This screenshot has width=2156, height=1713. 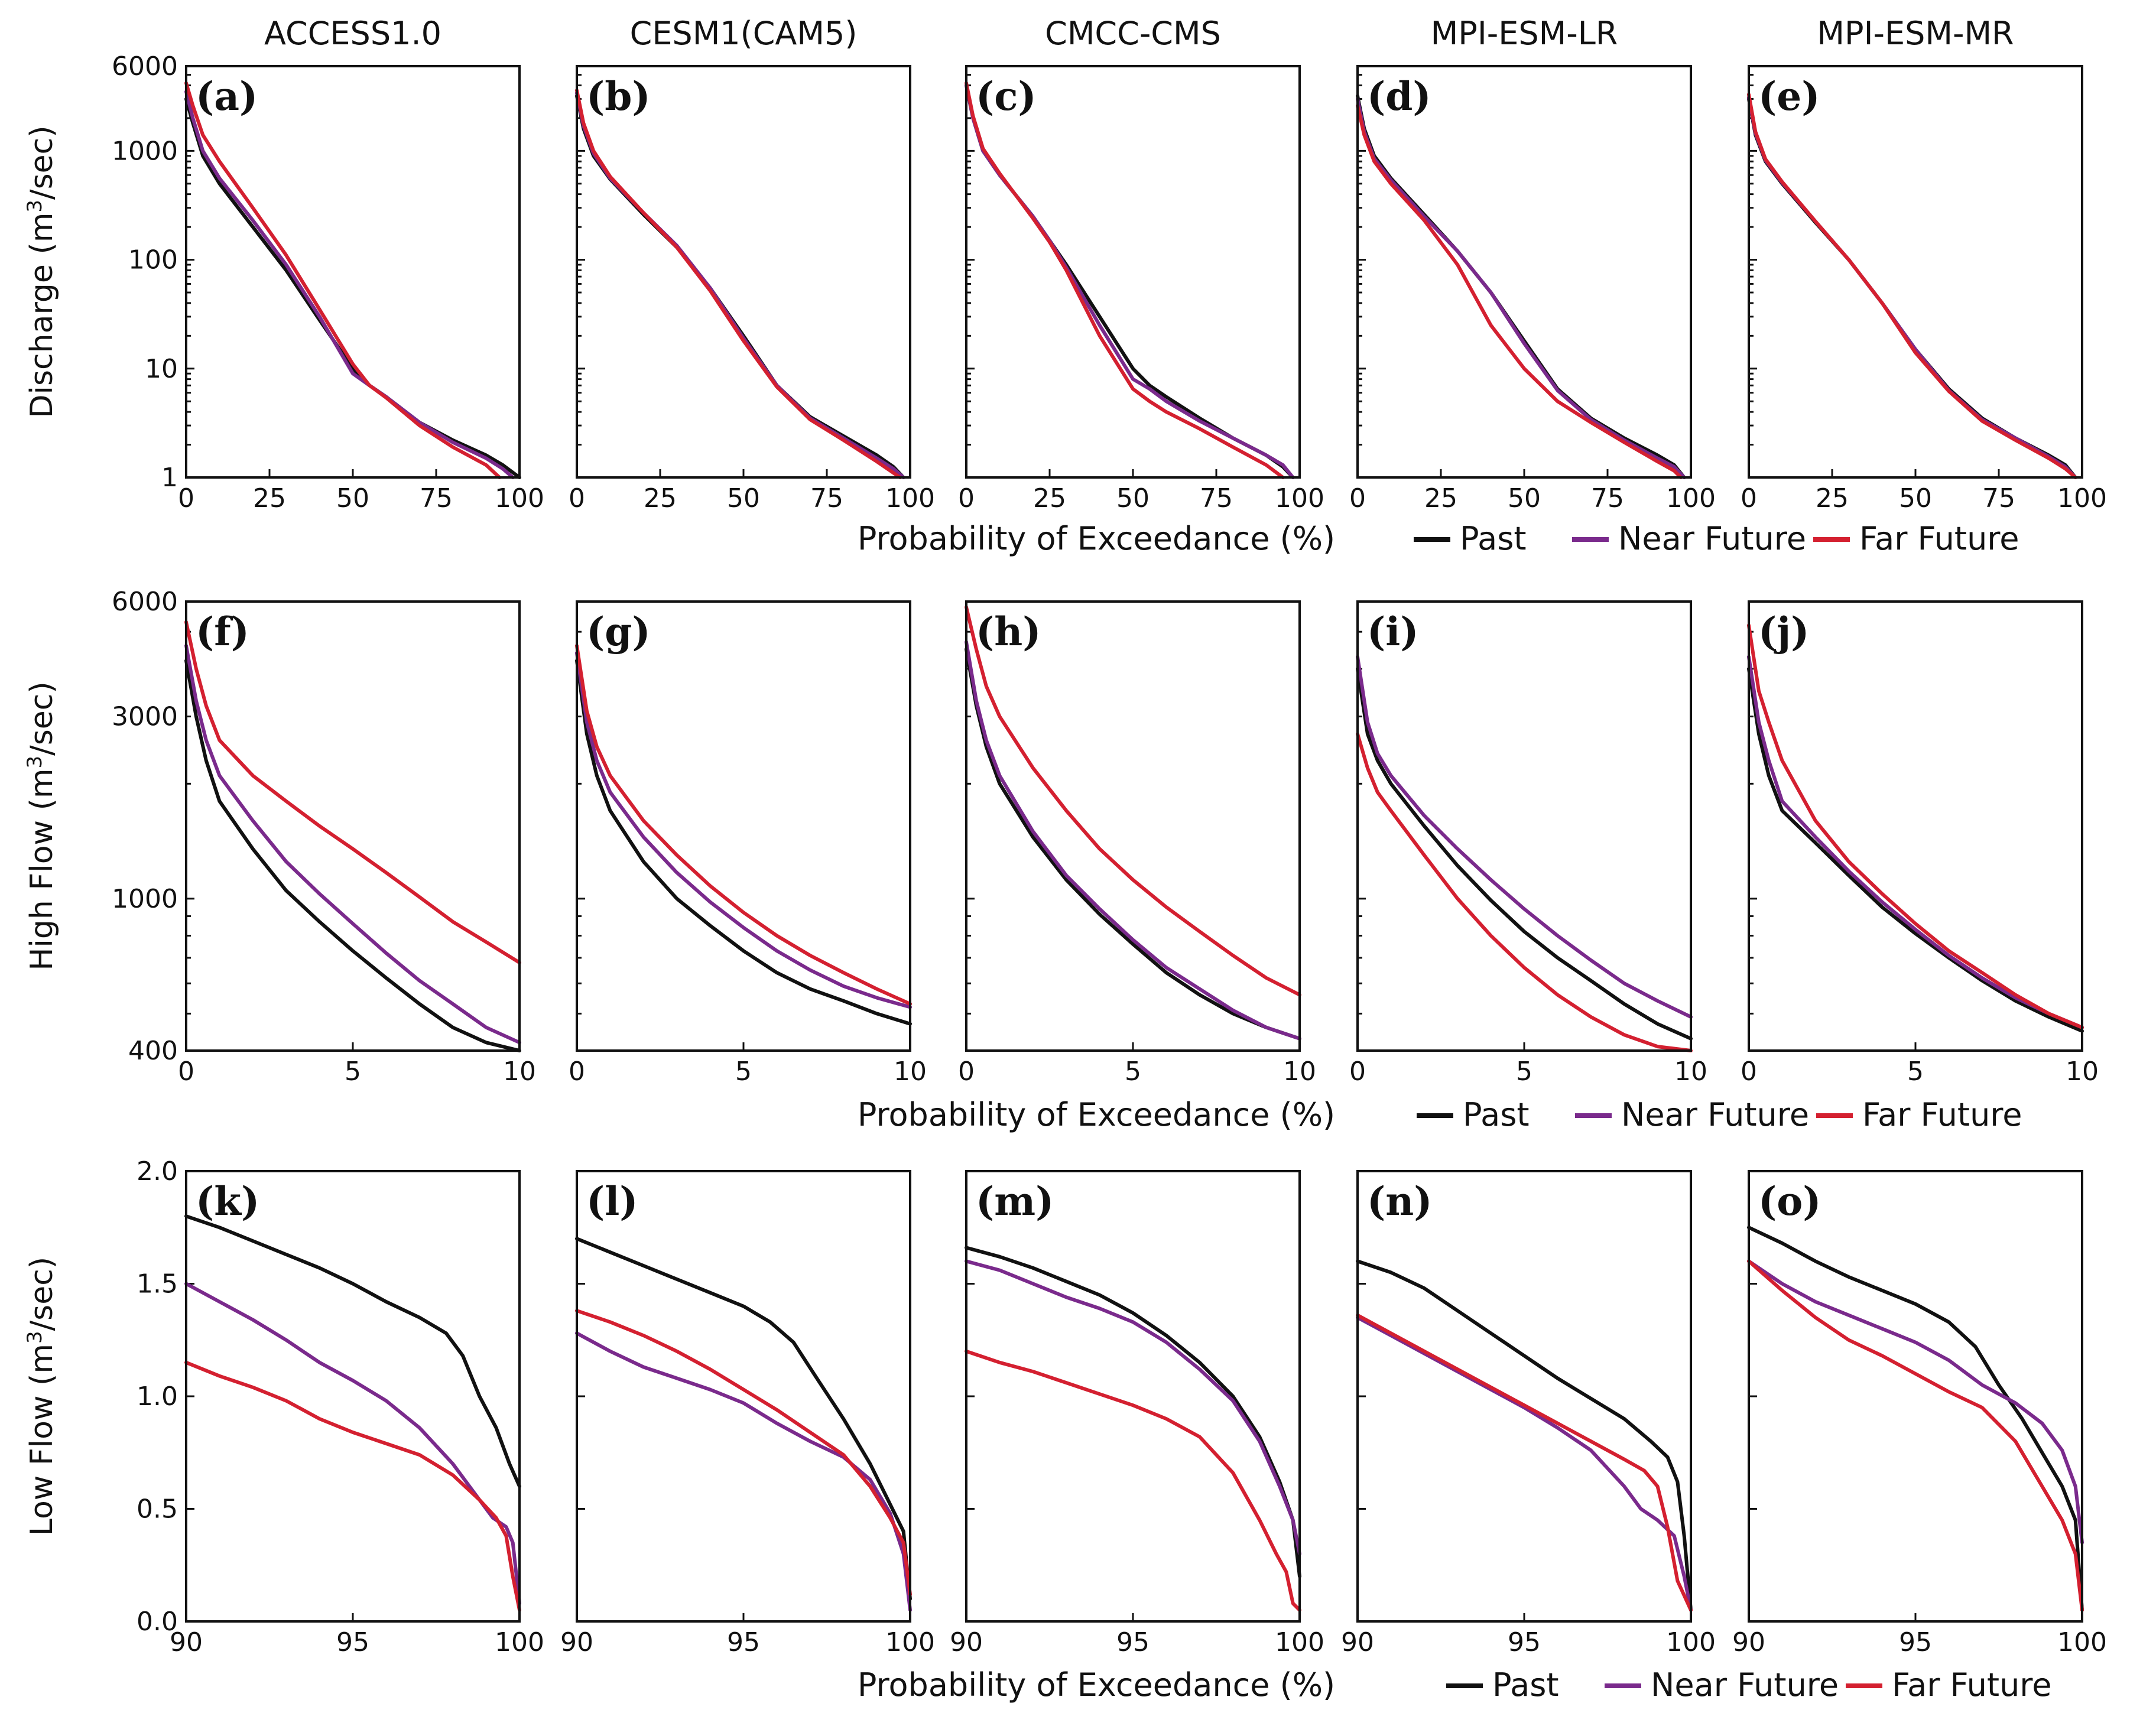 I want to click on y-tick-label: 1000, so click(x=145, y=899).